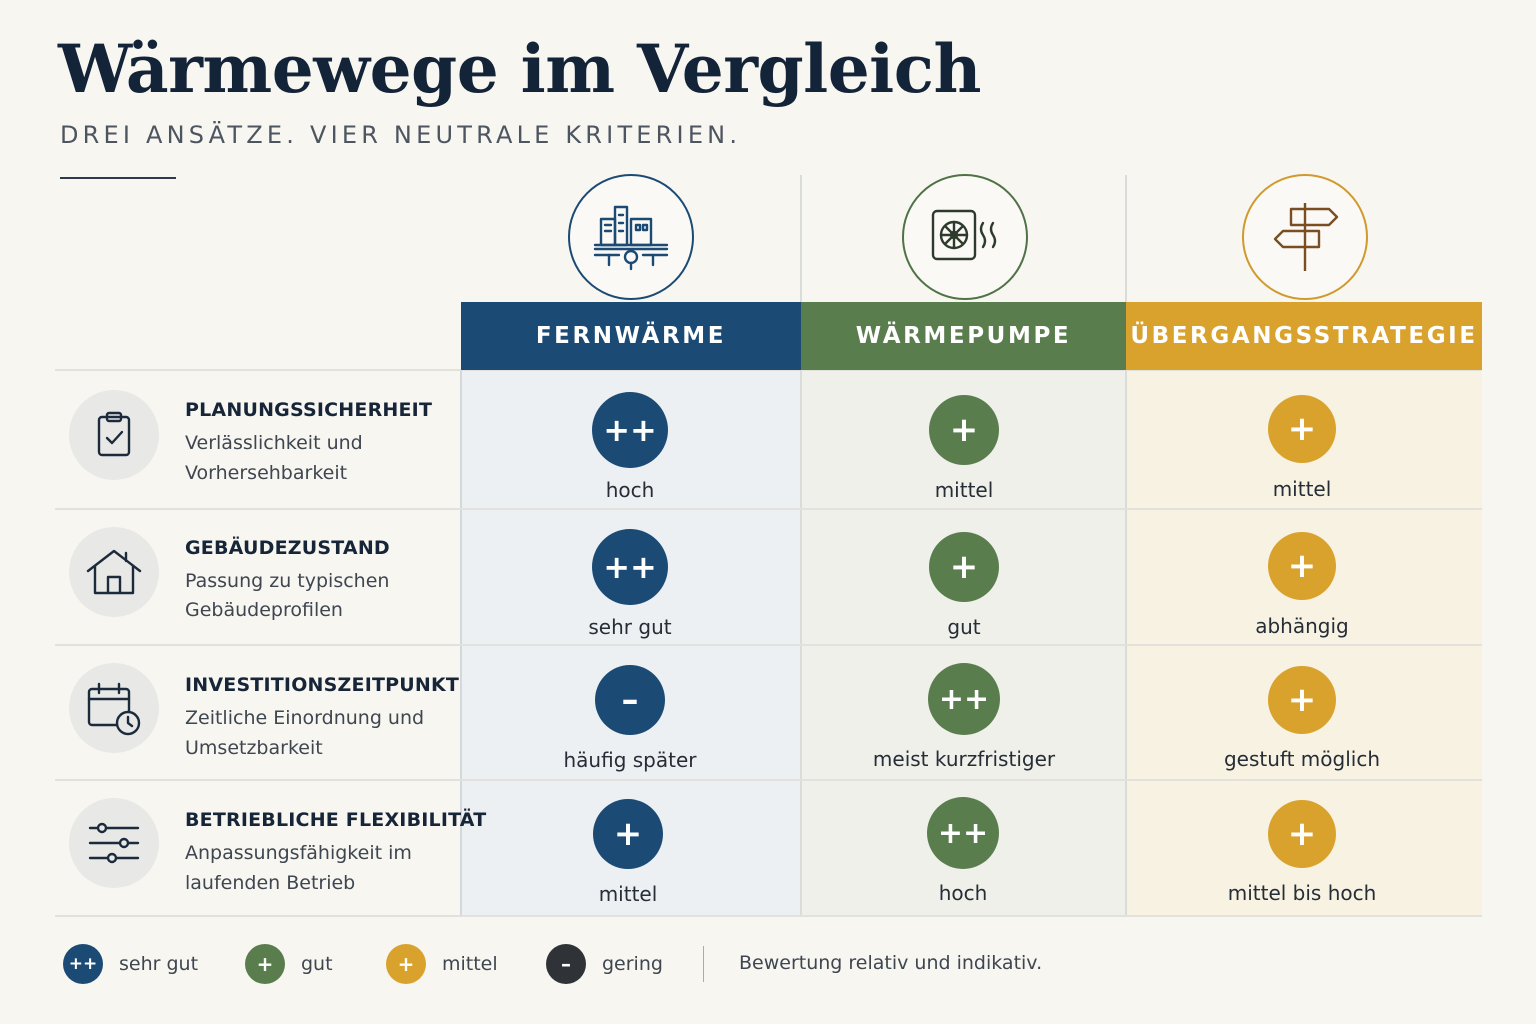 This screenshot has width=1536, height=1024. What do you see at coordinates (114, 843) in the screenshot?
I see `sliders-icon` at bounding box center [114, 843].